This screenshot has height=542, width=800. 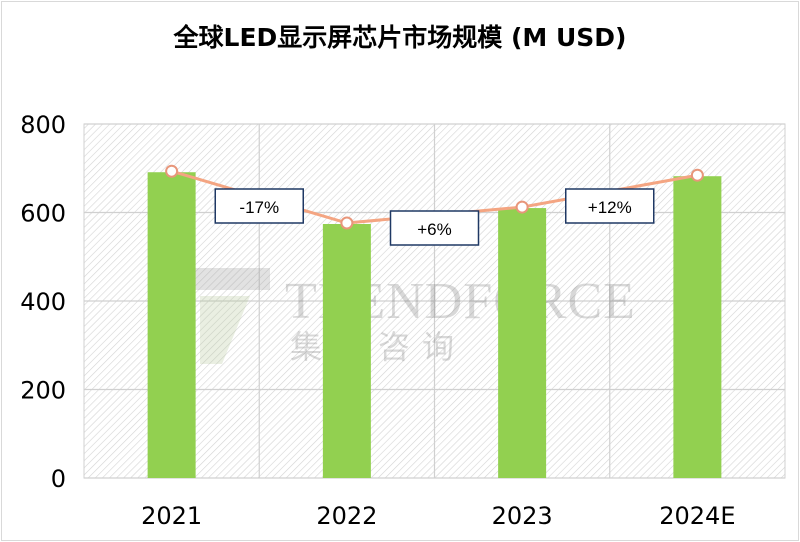 I want to click on y-tick-label: 200, so click(x=43, y=391).